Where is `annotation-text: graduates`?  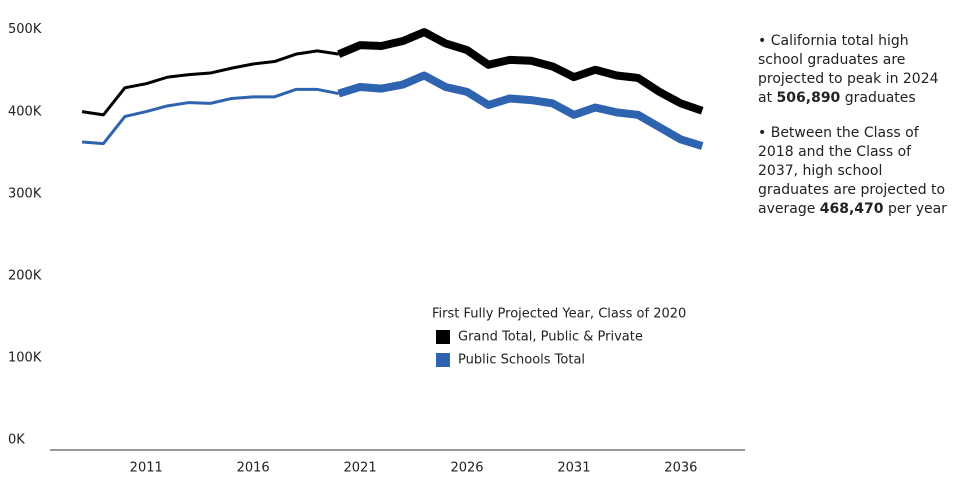
annotation-text: graduates is located at coordinates (878, 98).